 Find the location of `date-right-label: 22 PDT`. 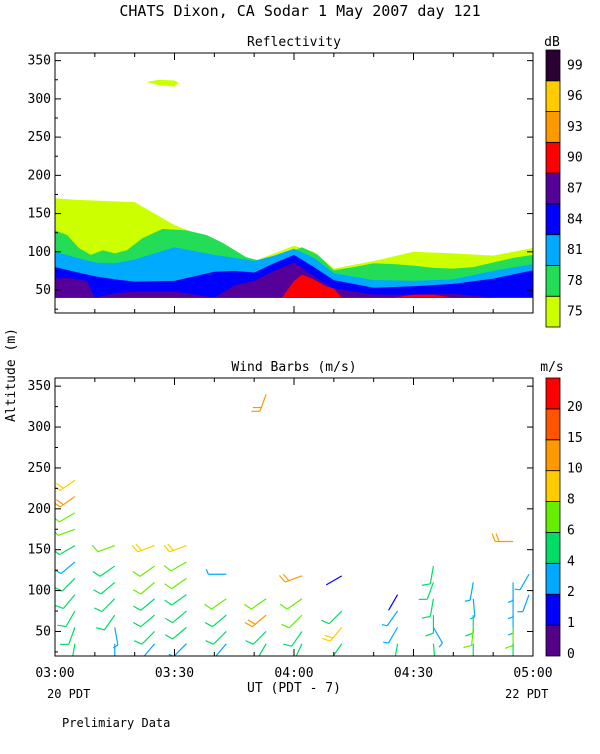

date-right-label: 22 PDT is located at coordinates (526, 694).